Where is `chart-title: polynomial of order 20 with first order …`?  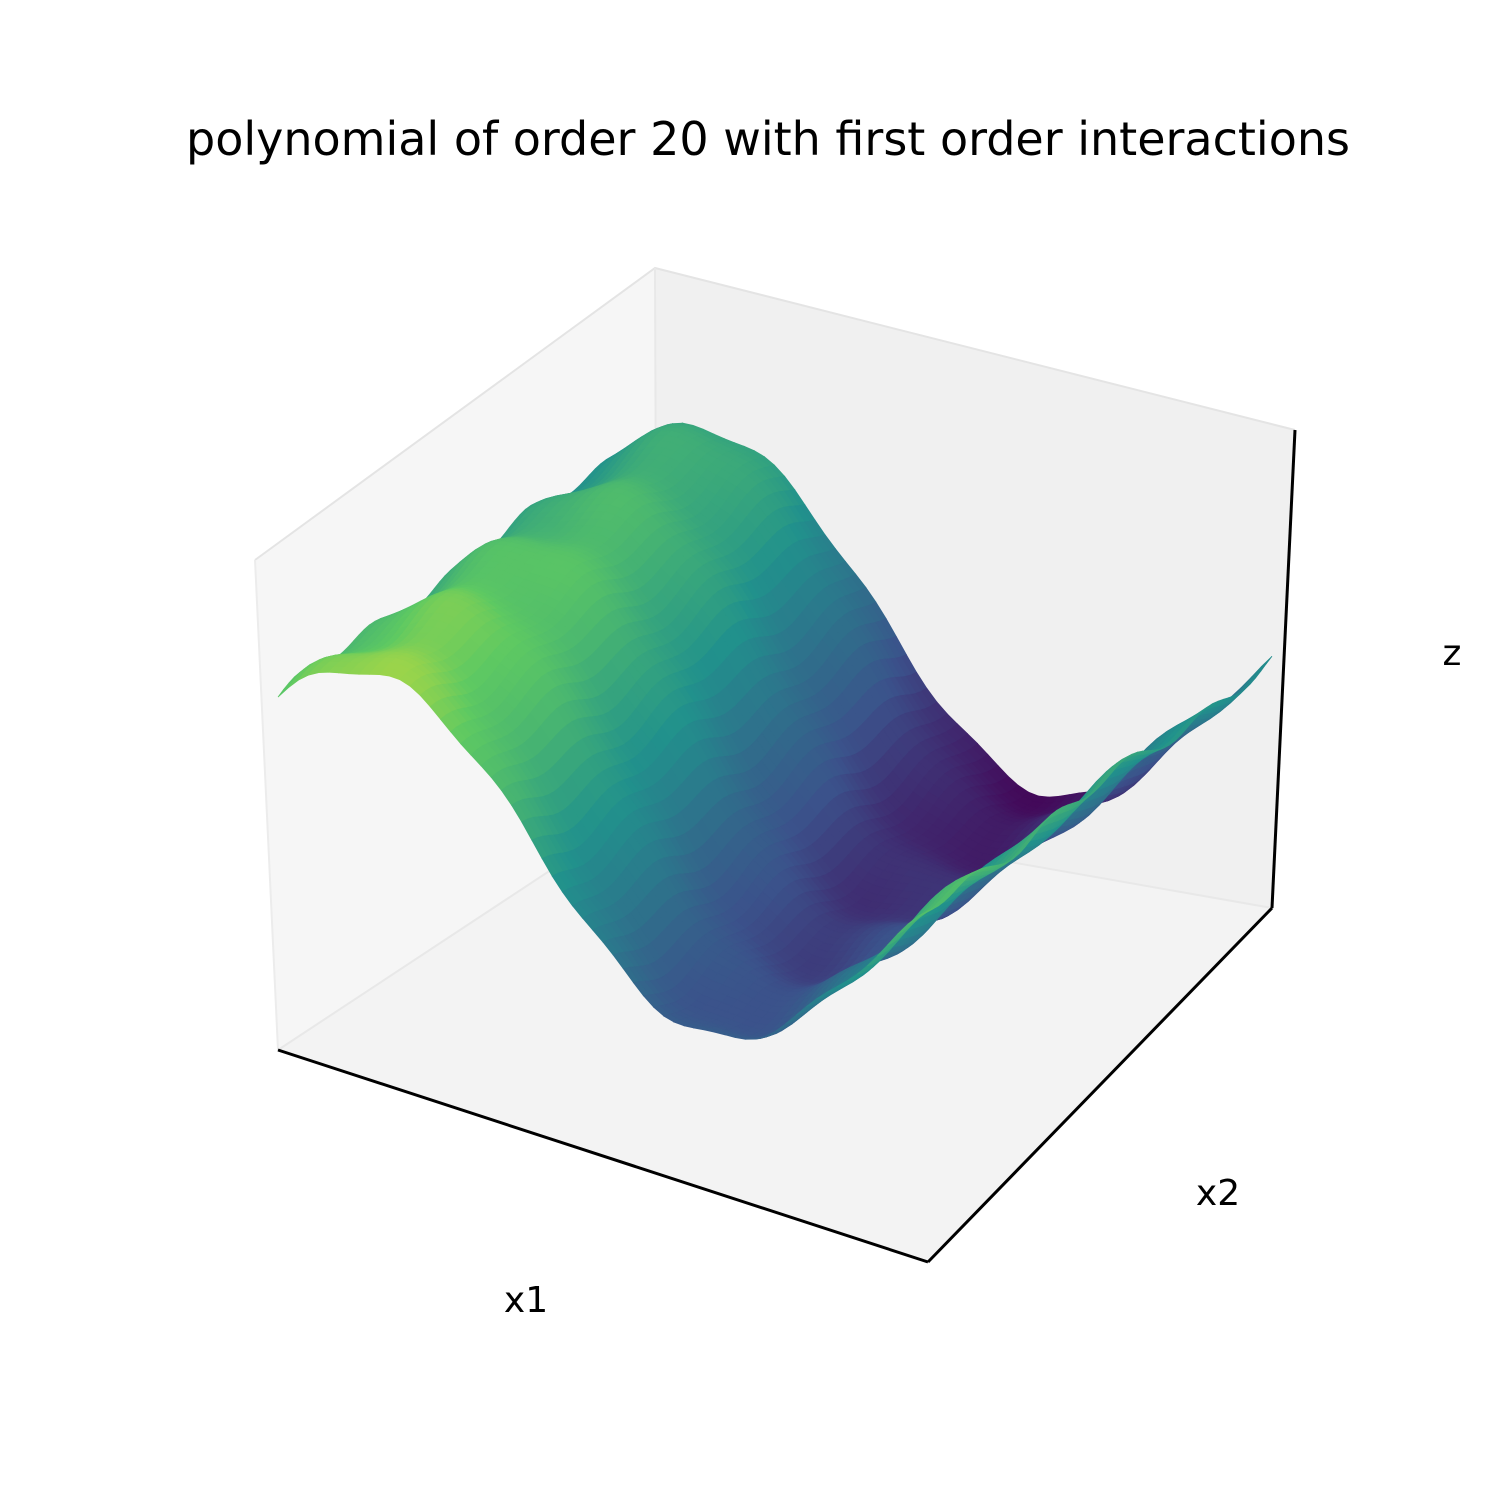 chart-title: polynomial of order 20 with first order … is located at coordinates (768, 139).